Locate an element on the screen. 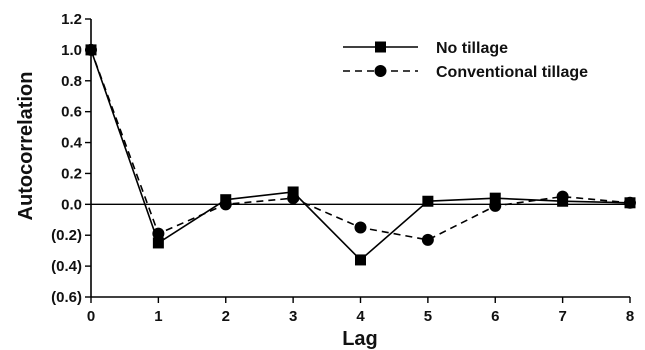 The image size is (645, 350). legend-label-1: No tillage is located at coordinates (472, 48).